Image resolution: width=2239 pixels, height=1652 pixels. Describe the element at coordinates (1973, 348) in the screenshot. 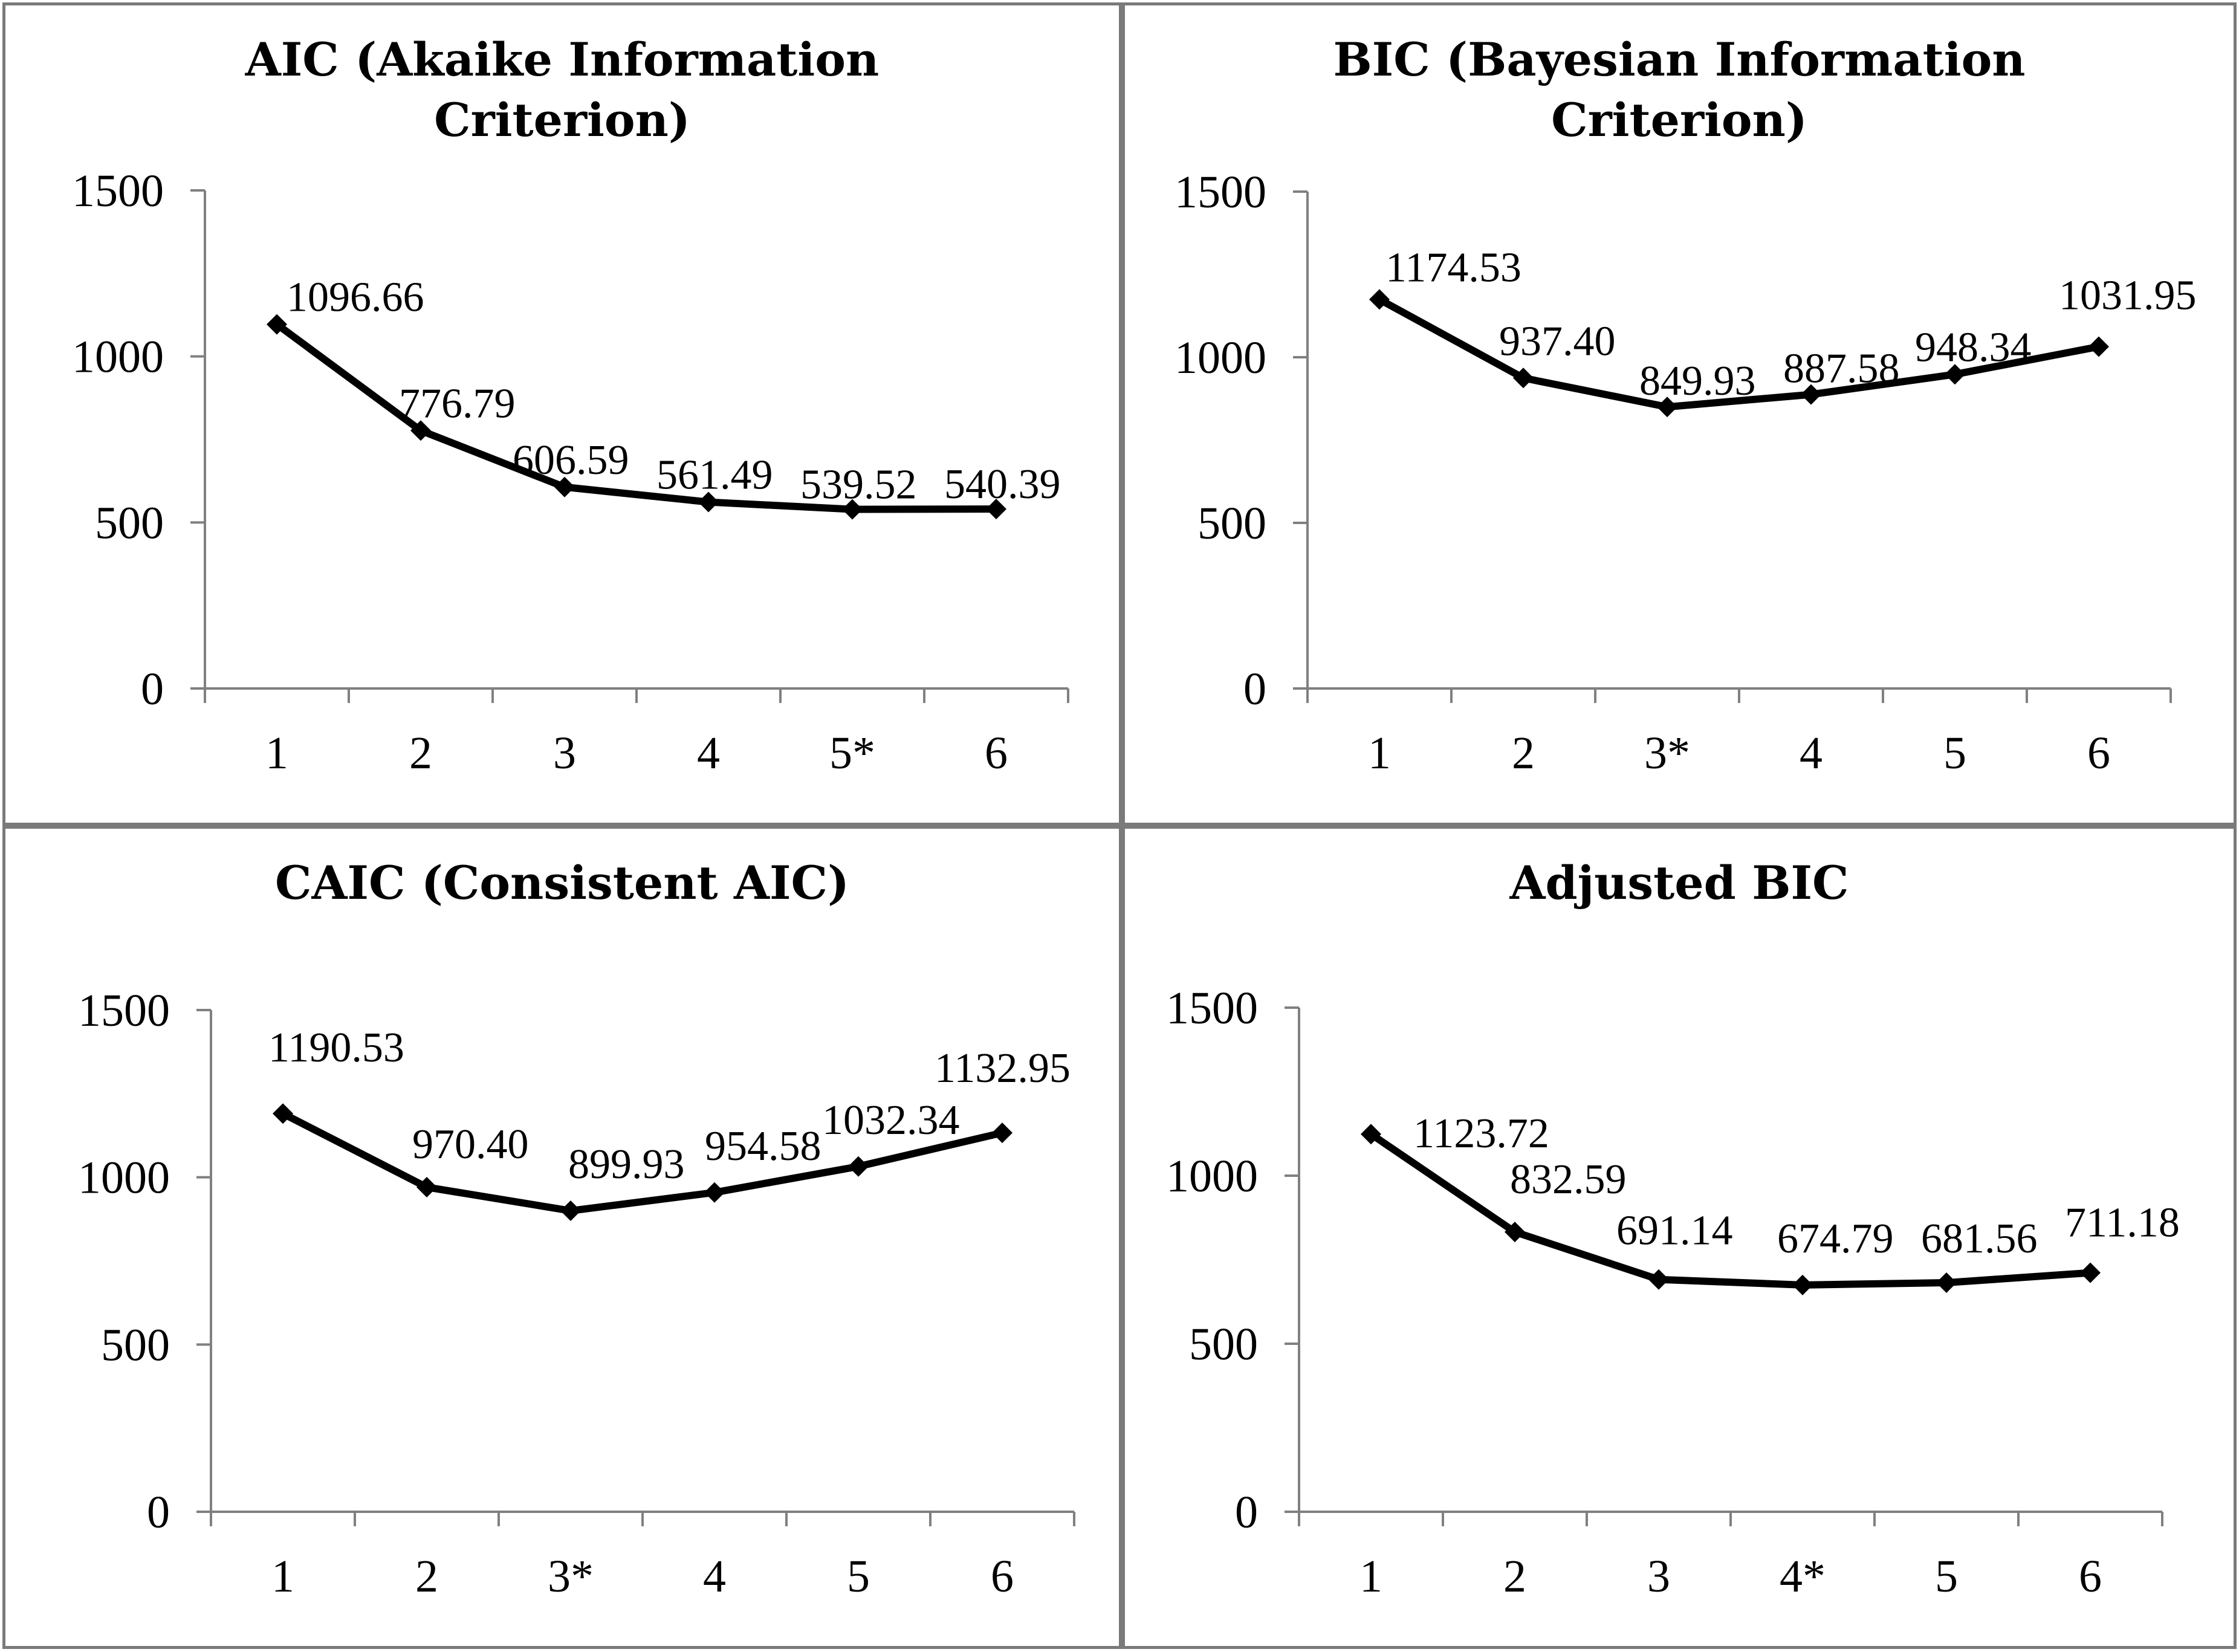

I see `data-label: 948.34` at that location.